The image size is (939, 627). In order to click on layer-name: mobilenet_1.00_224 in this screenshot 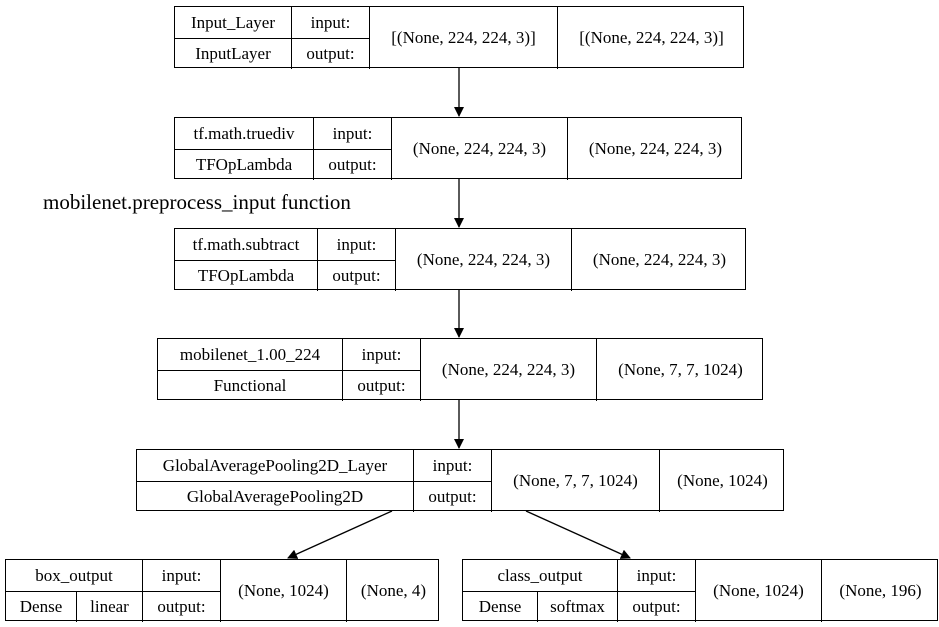, I will do `click(250, 354)`.